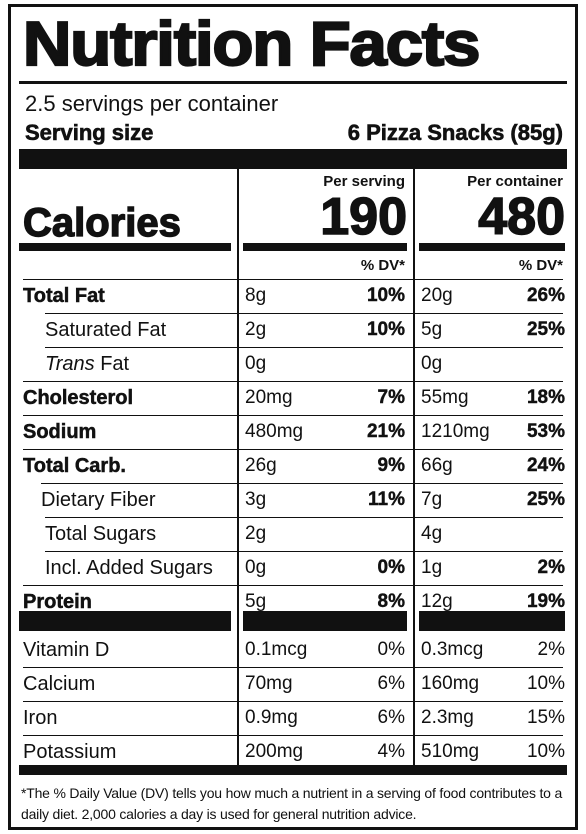  I want to click on nutrient-name: Total Carb., so click(74, 466).